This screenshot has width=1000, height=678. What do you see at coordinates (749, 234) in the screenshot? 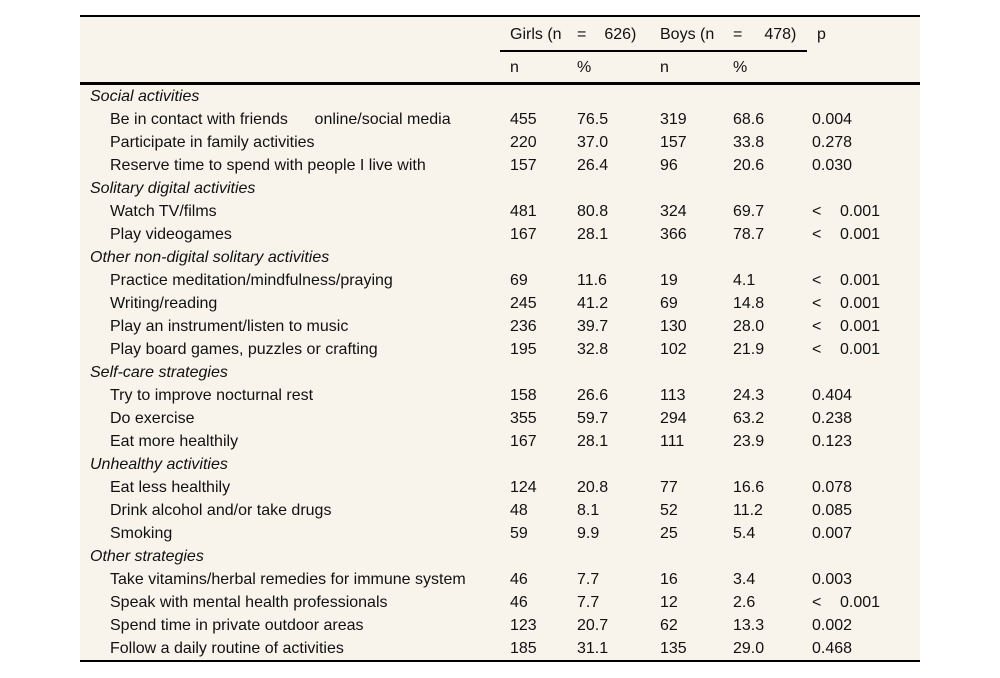
I see `boys-pct-value: 78.7` at bounding box center [749, 234].